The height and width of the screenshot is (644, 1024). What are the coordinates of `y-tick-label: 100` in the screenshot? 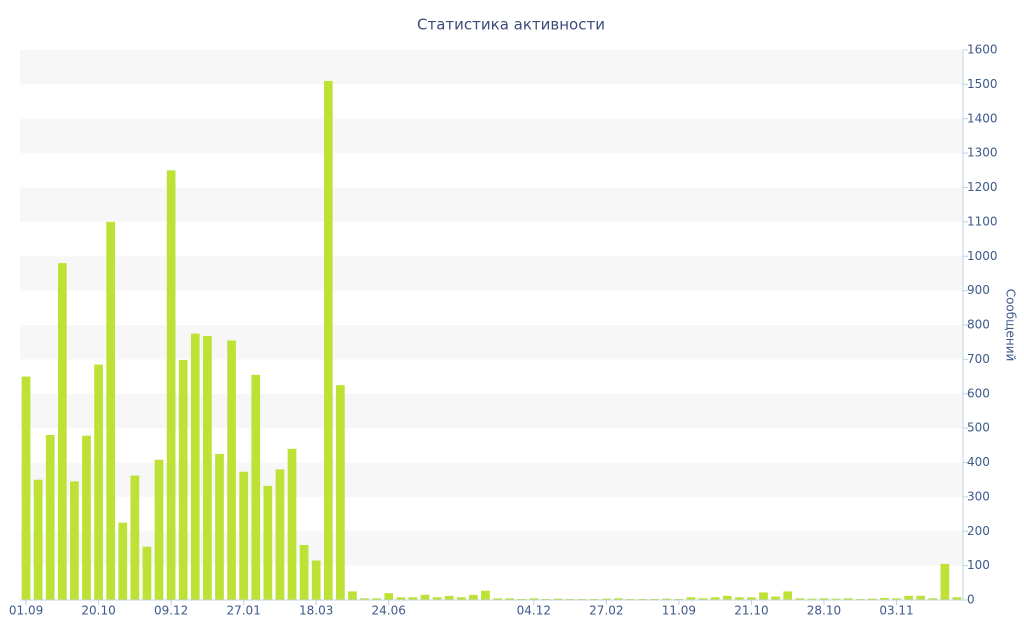 It's located at (978, 565).